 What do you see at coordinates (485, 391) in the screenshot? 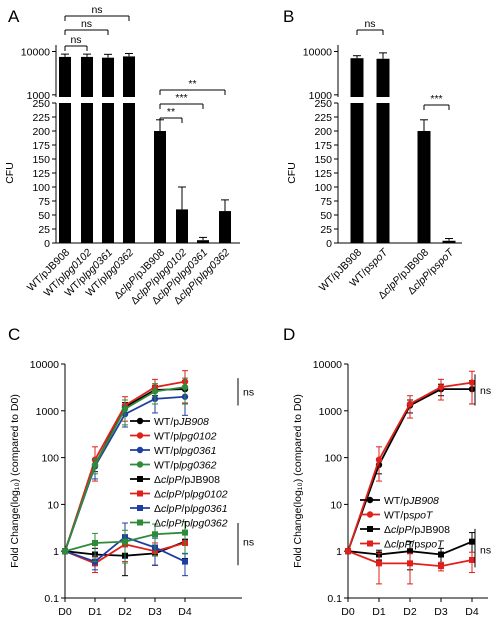
I see `panel-d-ns-label-1: ns` at bounding box center [485, 391].